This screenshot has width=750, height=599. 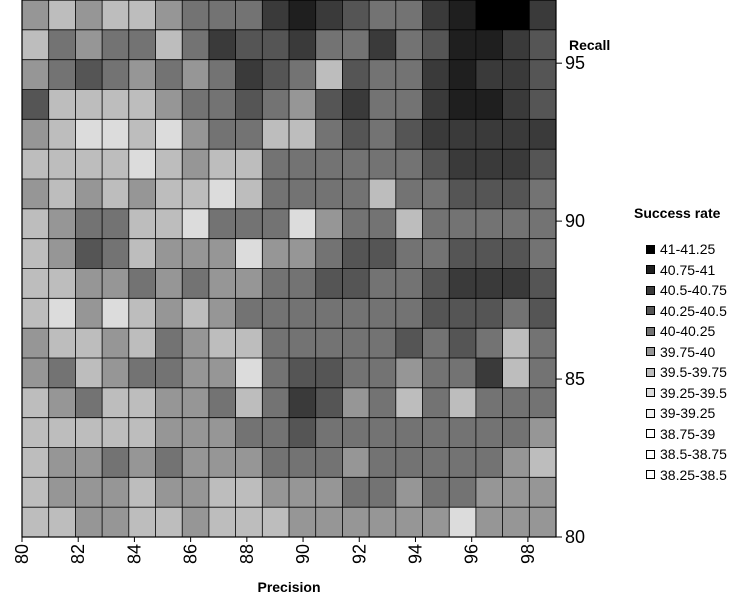 I want to click on legend-item: 39-39.25, so click(x=690, y=413).